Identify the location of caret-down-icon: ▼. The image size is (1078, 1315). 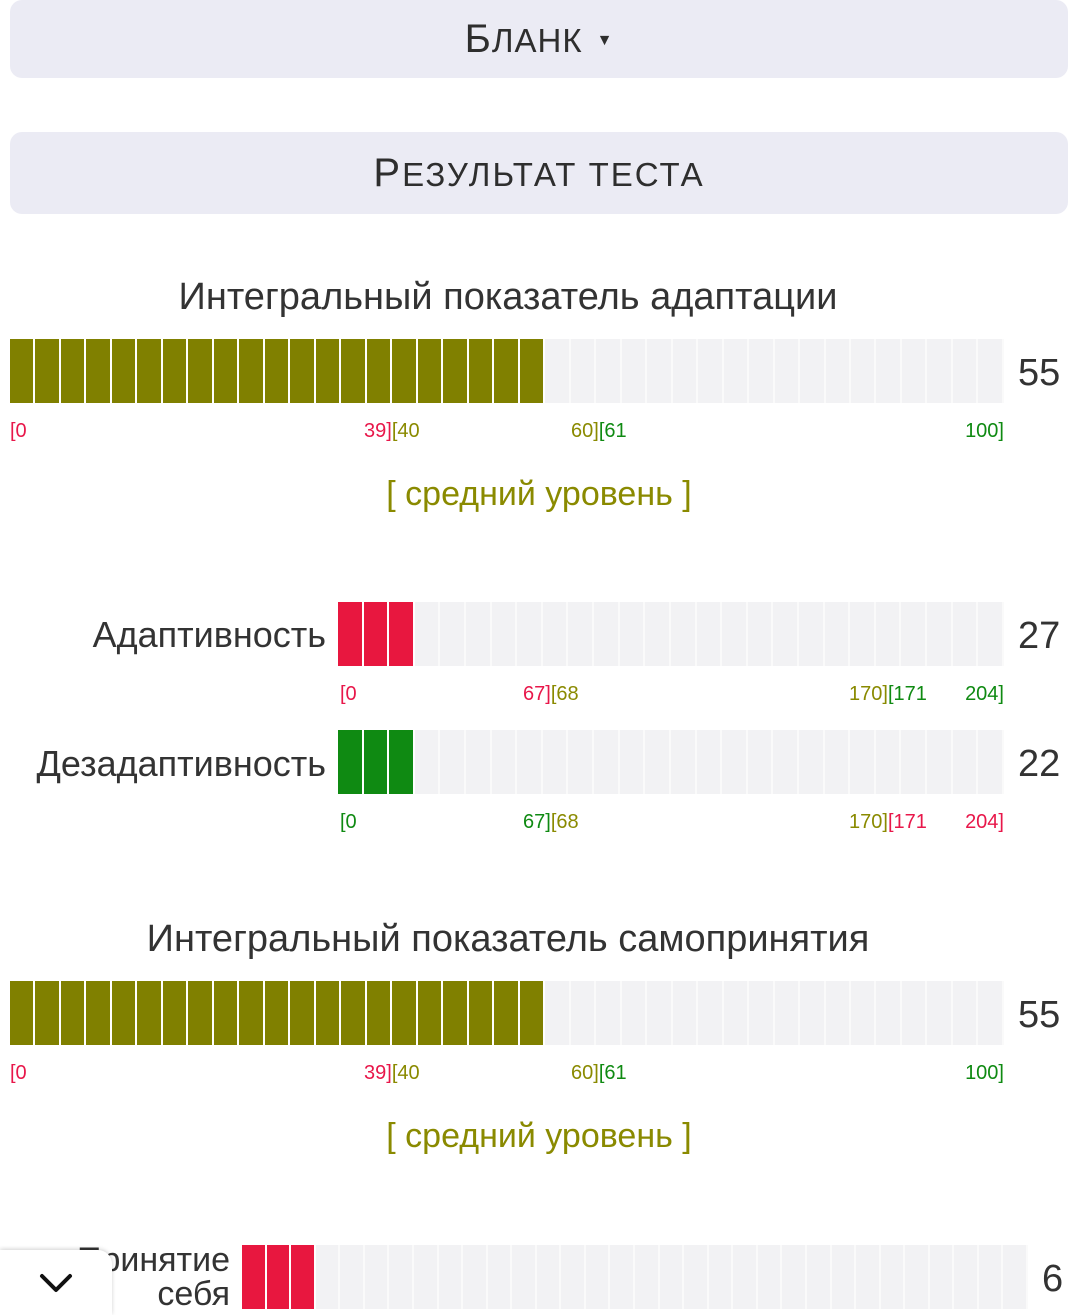
(605, 40).